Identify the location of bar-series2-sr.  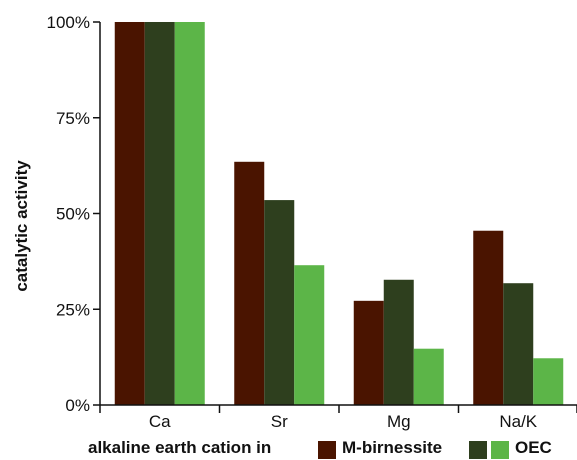
(279, 302).